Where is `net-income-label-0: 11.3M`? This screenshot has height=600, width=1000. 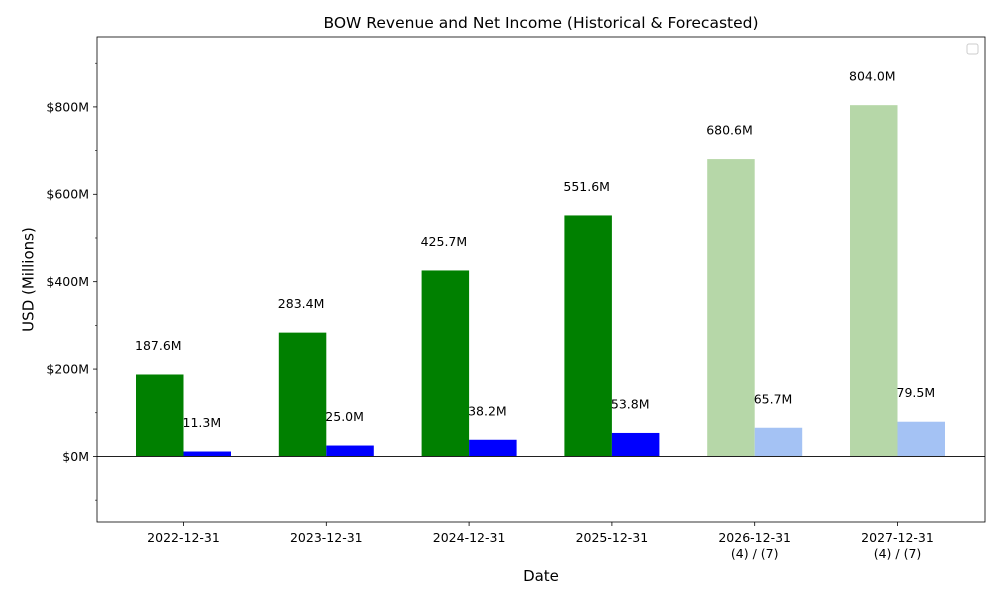 net-income-label-0: 11.3M is located at coordinates (202, 422).